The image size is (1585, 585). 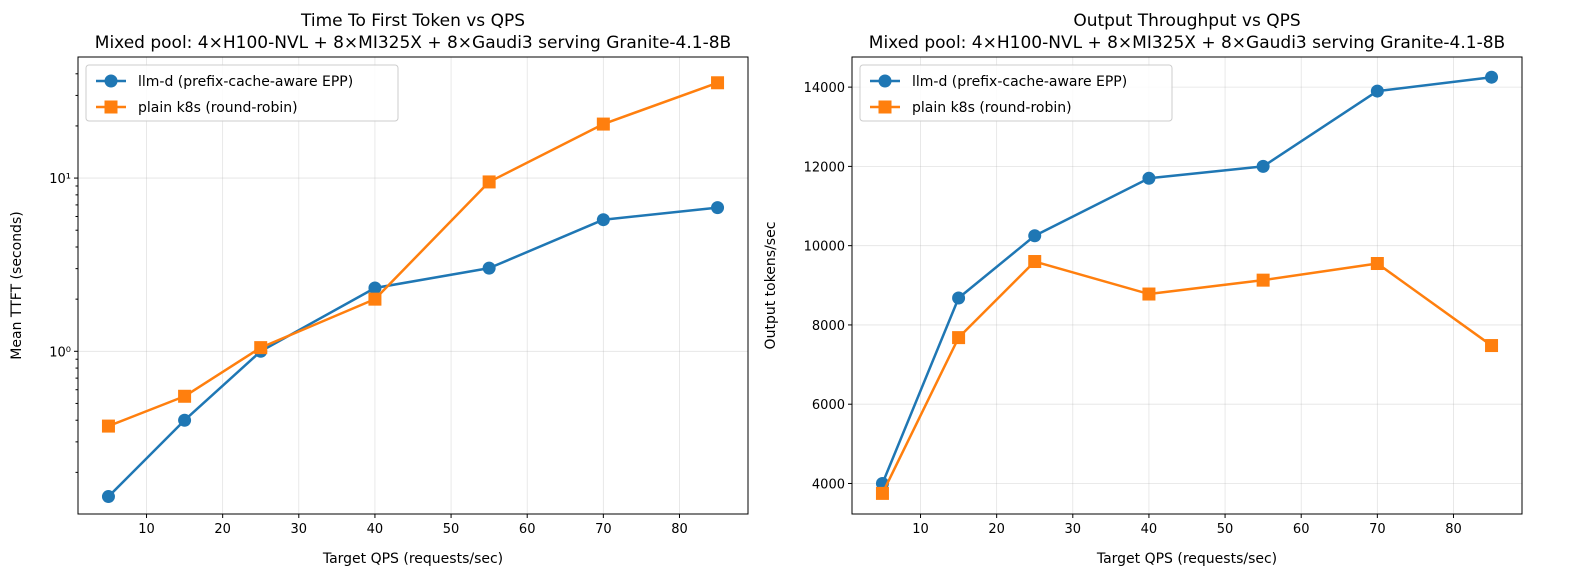 What do you see at coordinates (828, 405) in the screenshot?
I see `y-tick-label: 6000` at bounding box center [828, 405].